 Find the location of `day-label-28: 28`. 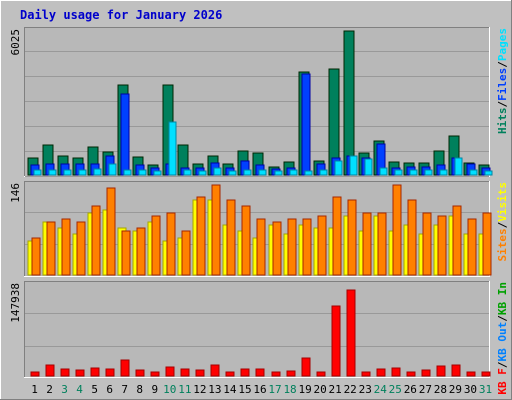

day-label-28: 28 is located at coordinates (440, 389).